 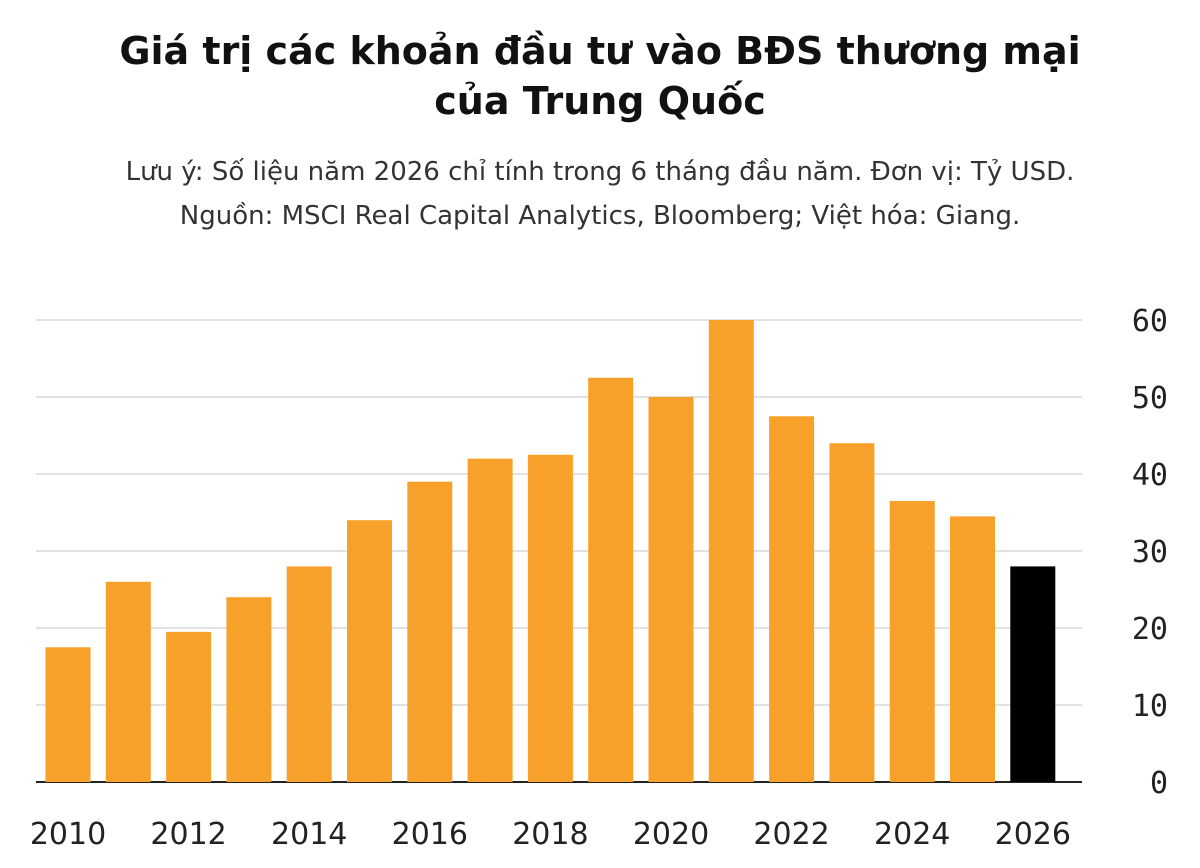 I want to click on bar-2014, so click(x=309, y=674).